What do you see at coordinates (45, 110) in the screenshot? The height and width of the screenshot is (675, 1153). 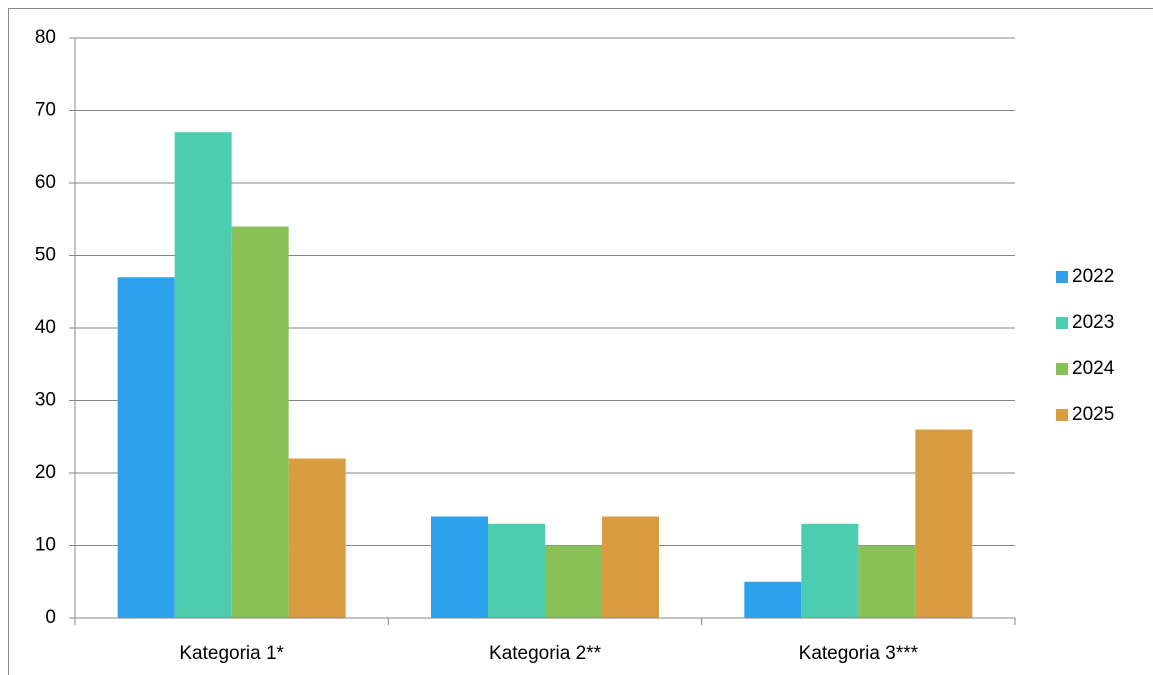 I see `y-tick-label: 70` at bounding box center [45, 110].